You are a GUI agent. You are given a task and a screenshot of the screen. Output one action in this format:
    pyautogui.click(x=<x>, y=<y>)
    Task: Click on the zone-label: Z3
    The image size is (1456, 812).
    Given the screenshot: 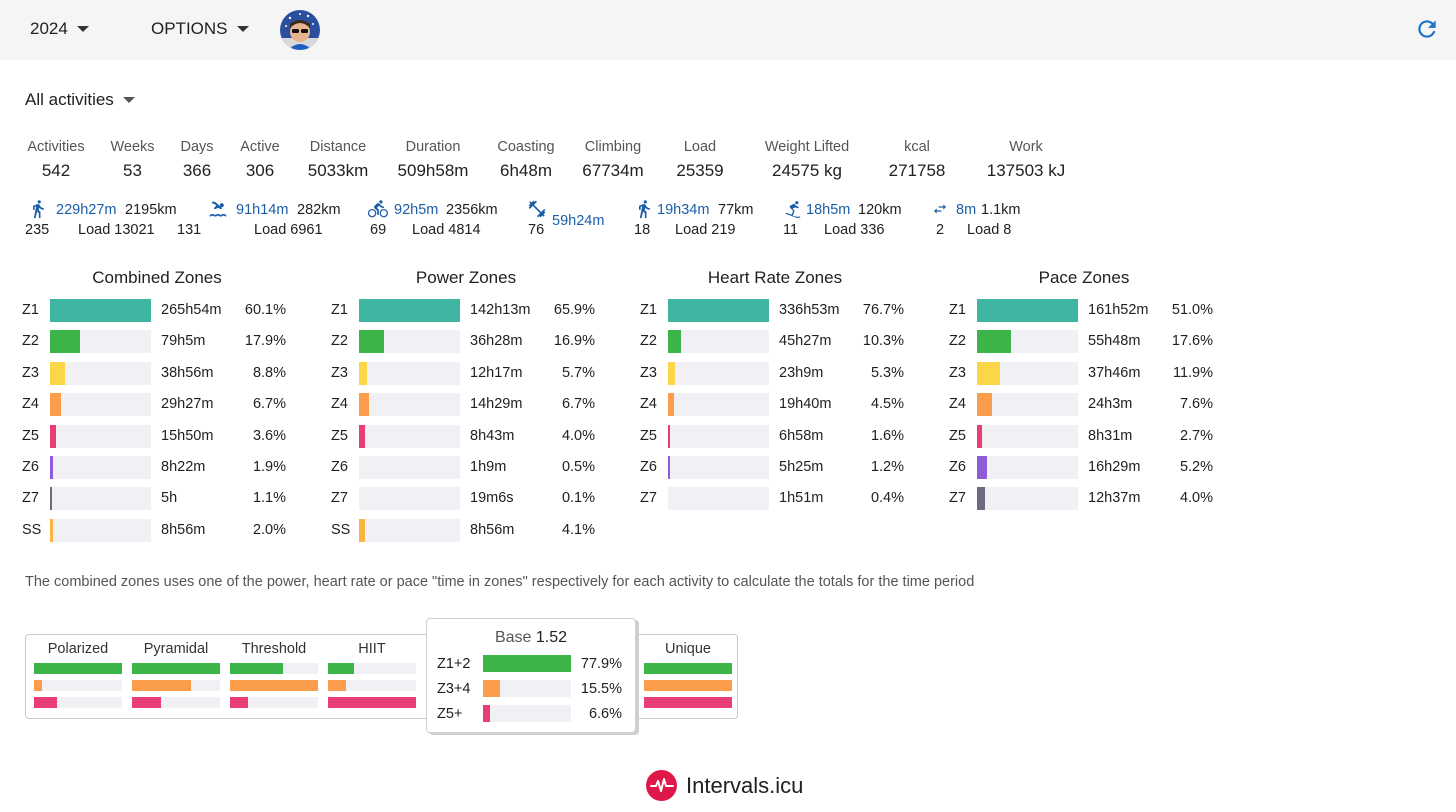 What is the action you would take?
    pyautogui.click(x=957, y=372)
    